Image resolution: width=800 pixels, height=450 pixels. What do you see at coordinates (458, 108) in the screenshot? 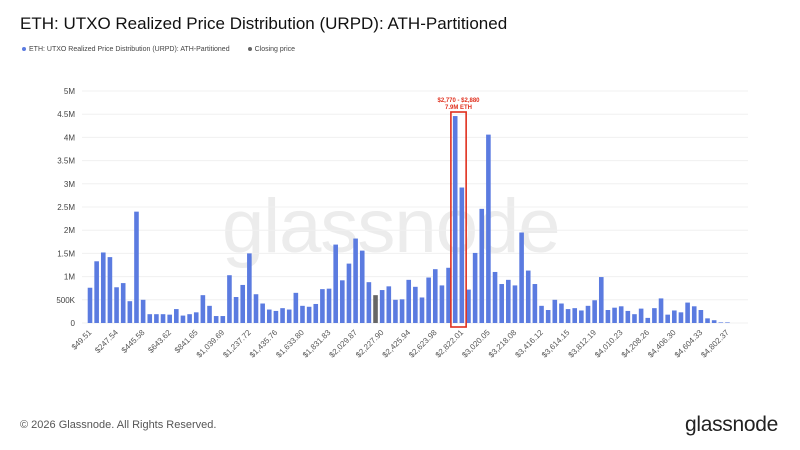
I see `annotation-amount: 7.9M ETH` at bounding box center [458, 108].